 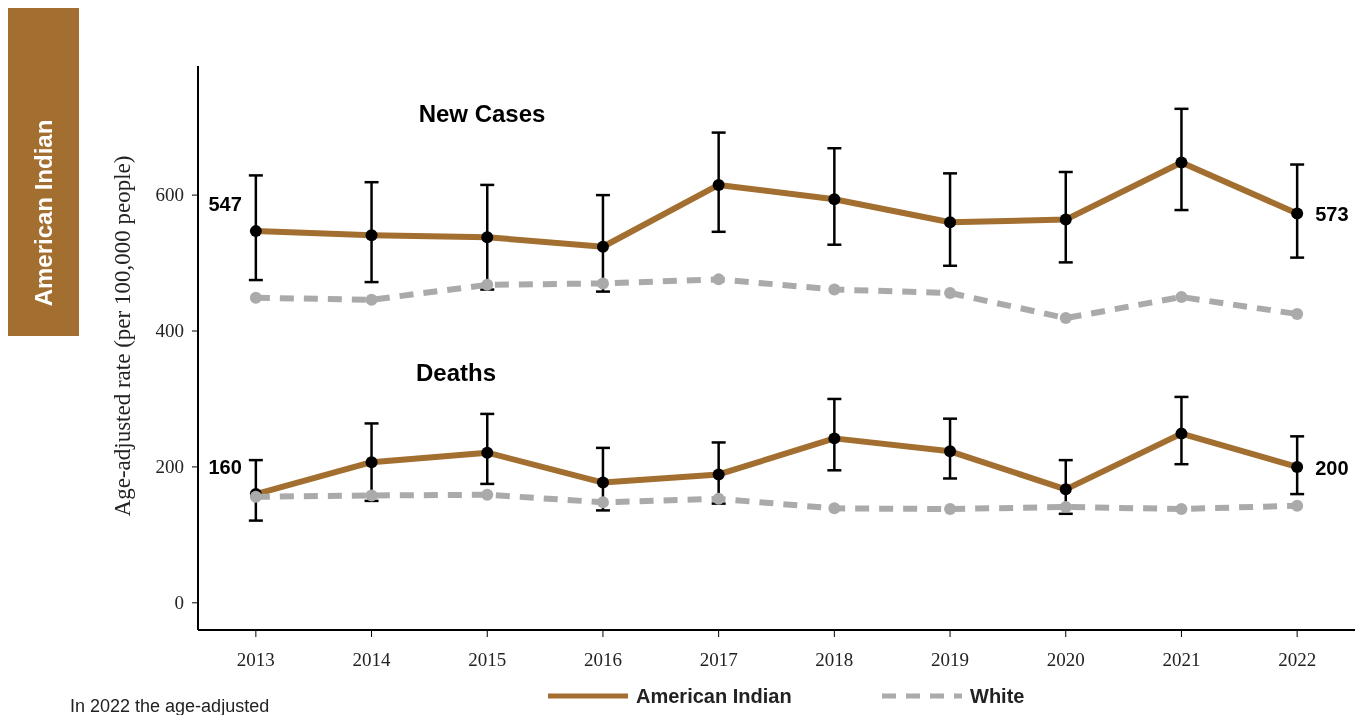 I want to click on y-tick-label: 400, so click(x=169, y=331).